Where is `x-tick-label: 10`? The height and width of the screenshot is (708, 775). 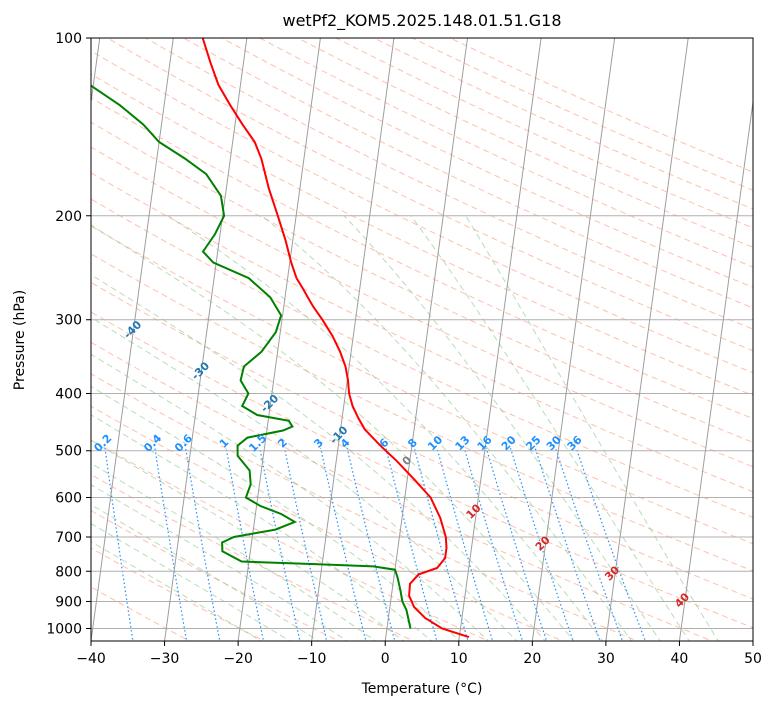
x-tick-label: 10 is located at coordinates (459, 659).